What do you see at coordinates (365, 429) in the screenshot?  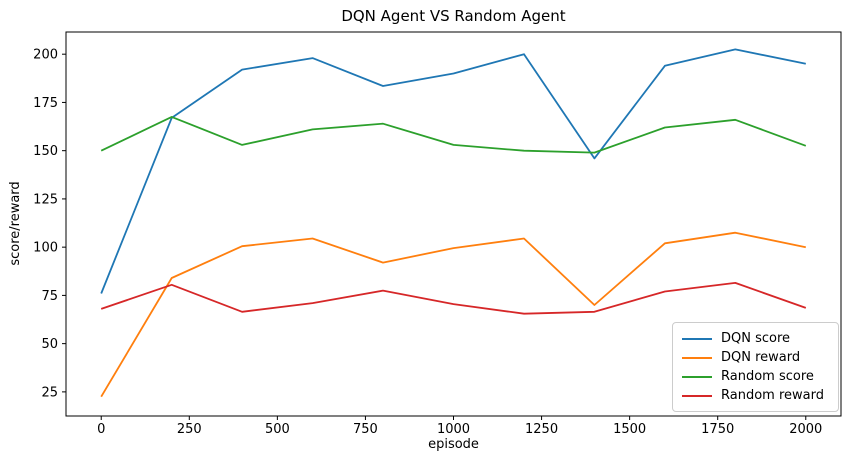 I see `x-tick-label: 750` at bounding box center [365, 429].